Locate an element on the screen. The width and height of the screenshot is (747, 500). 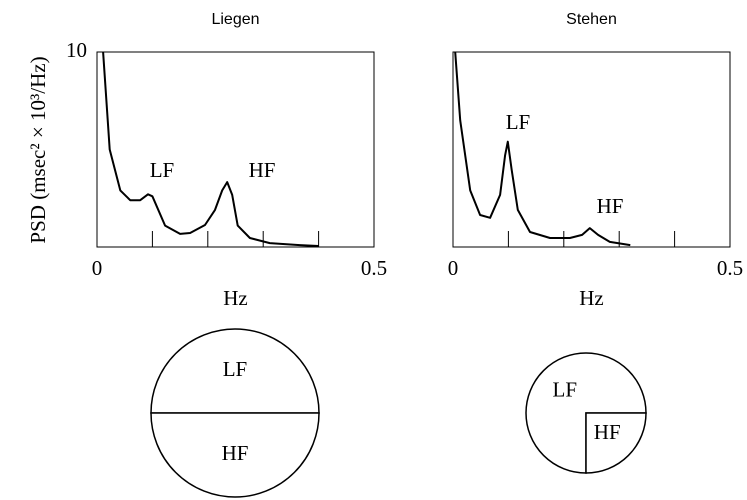
y-tick-label: 10 is located at coordinates (76, 50).